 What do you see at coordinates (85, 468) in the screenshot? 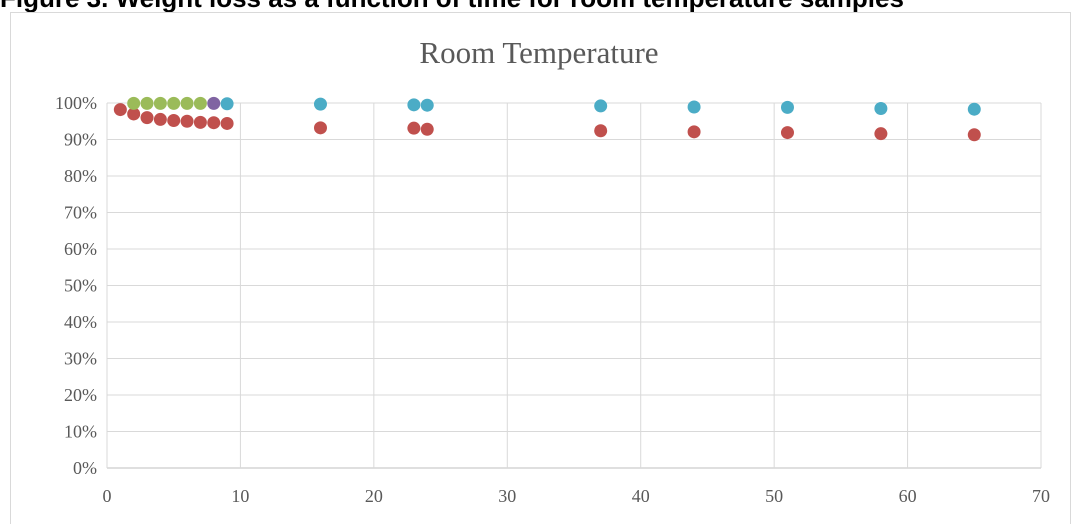
I see `y-tick-label: 0%` at bounding box center [85, 468].